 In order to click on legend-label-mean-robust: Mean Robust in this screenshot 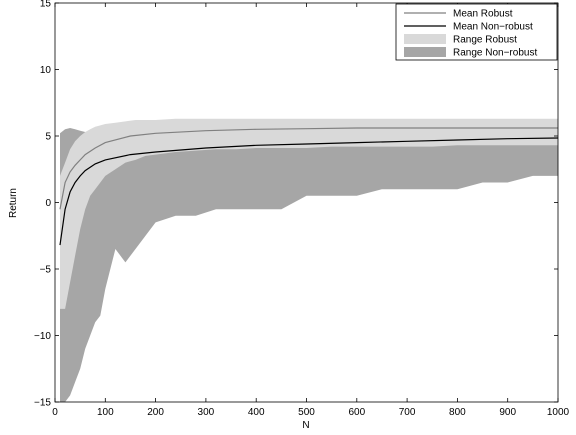, I will do `click(483, 14)`.